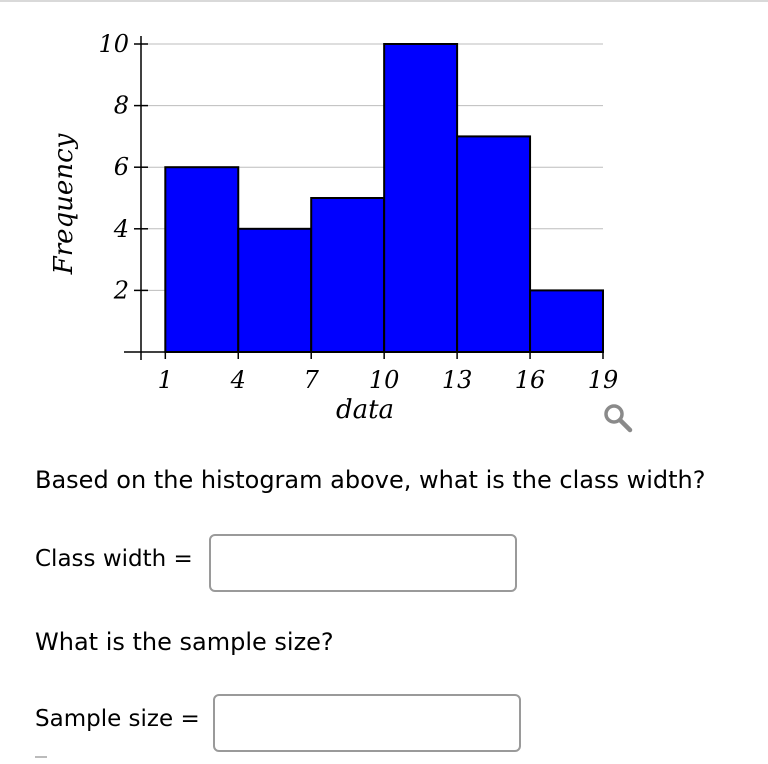 Image resolution: width=768 pixels, height=764 pixels. What do you see at coordinates (238, 380) in the screenshot?
I see `x-tick-label: 4` at bounding box center [238, 380].